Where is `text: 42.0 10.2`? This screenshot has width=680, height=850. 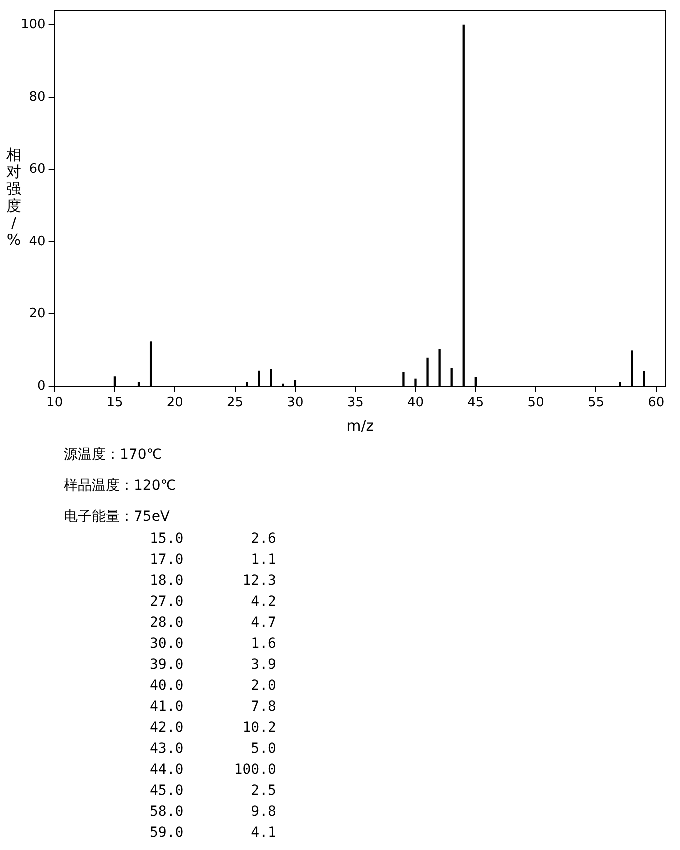 text: 42.0 10.2 is located at coordinates (214, 728).